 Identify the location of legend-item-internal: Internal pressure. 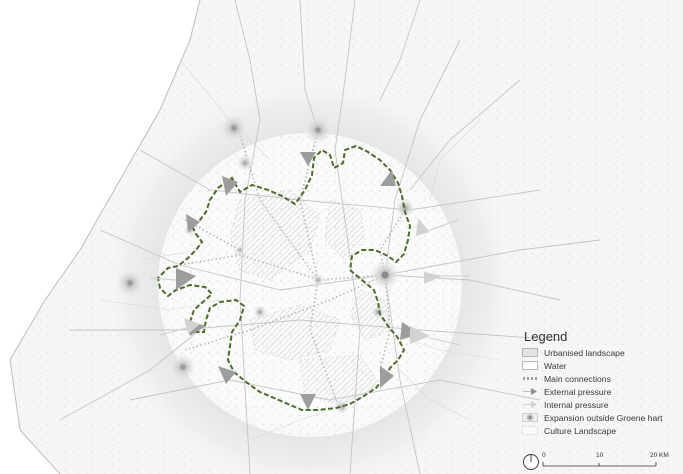
(601, 404).